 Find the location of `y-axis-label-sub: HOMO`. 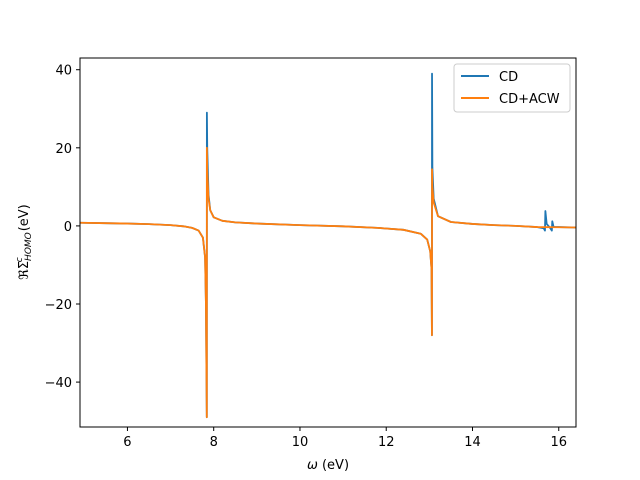

y-axis-label-sub: HOMO is located at coordinates (29, 246).